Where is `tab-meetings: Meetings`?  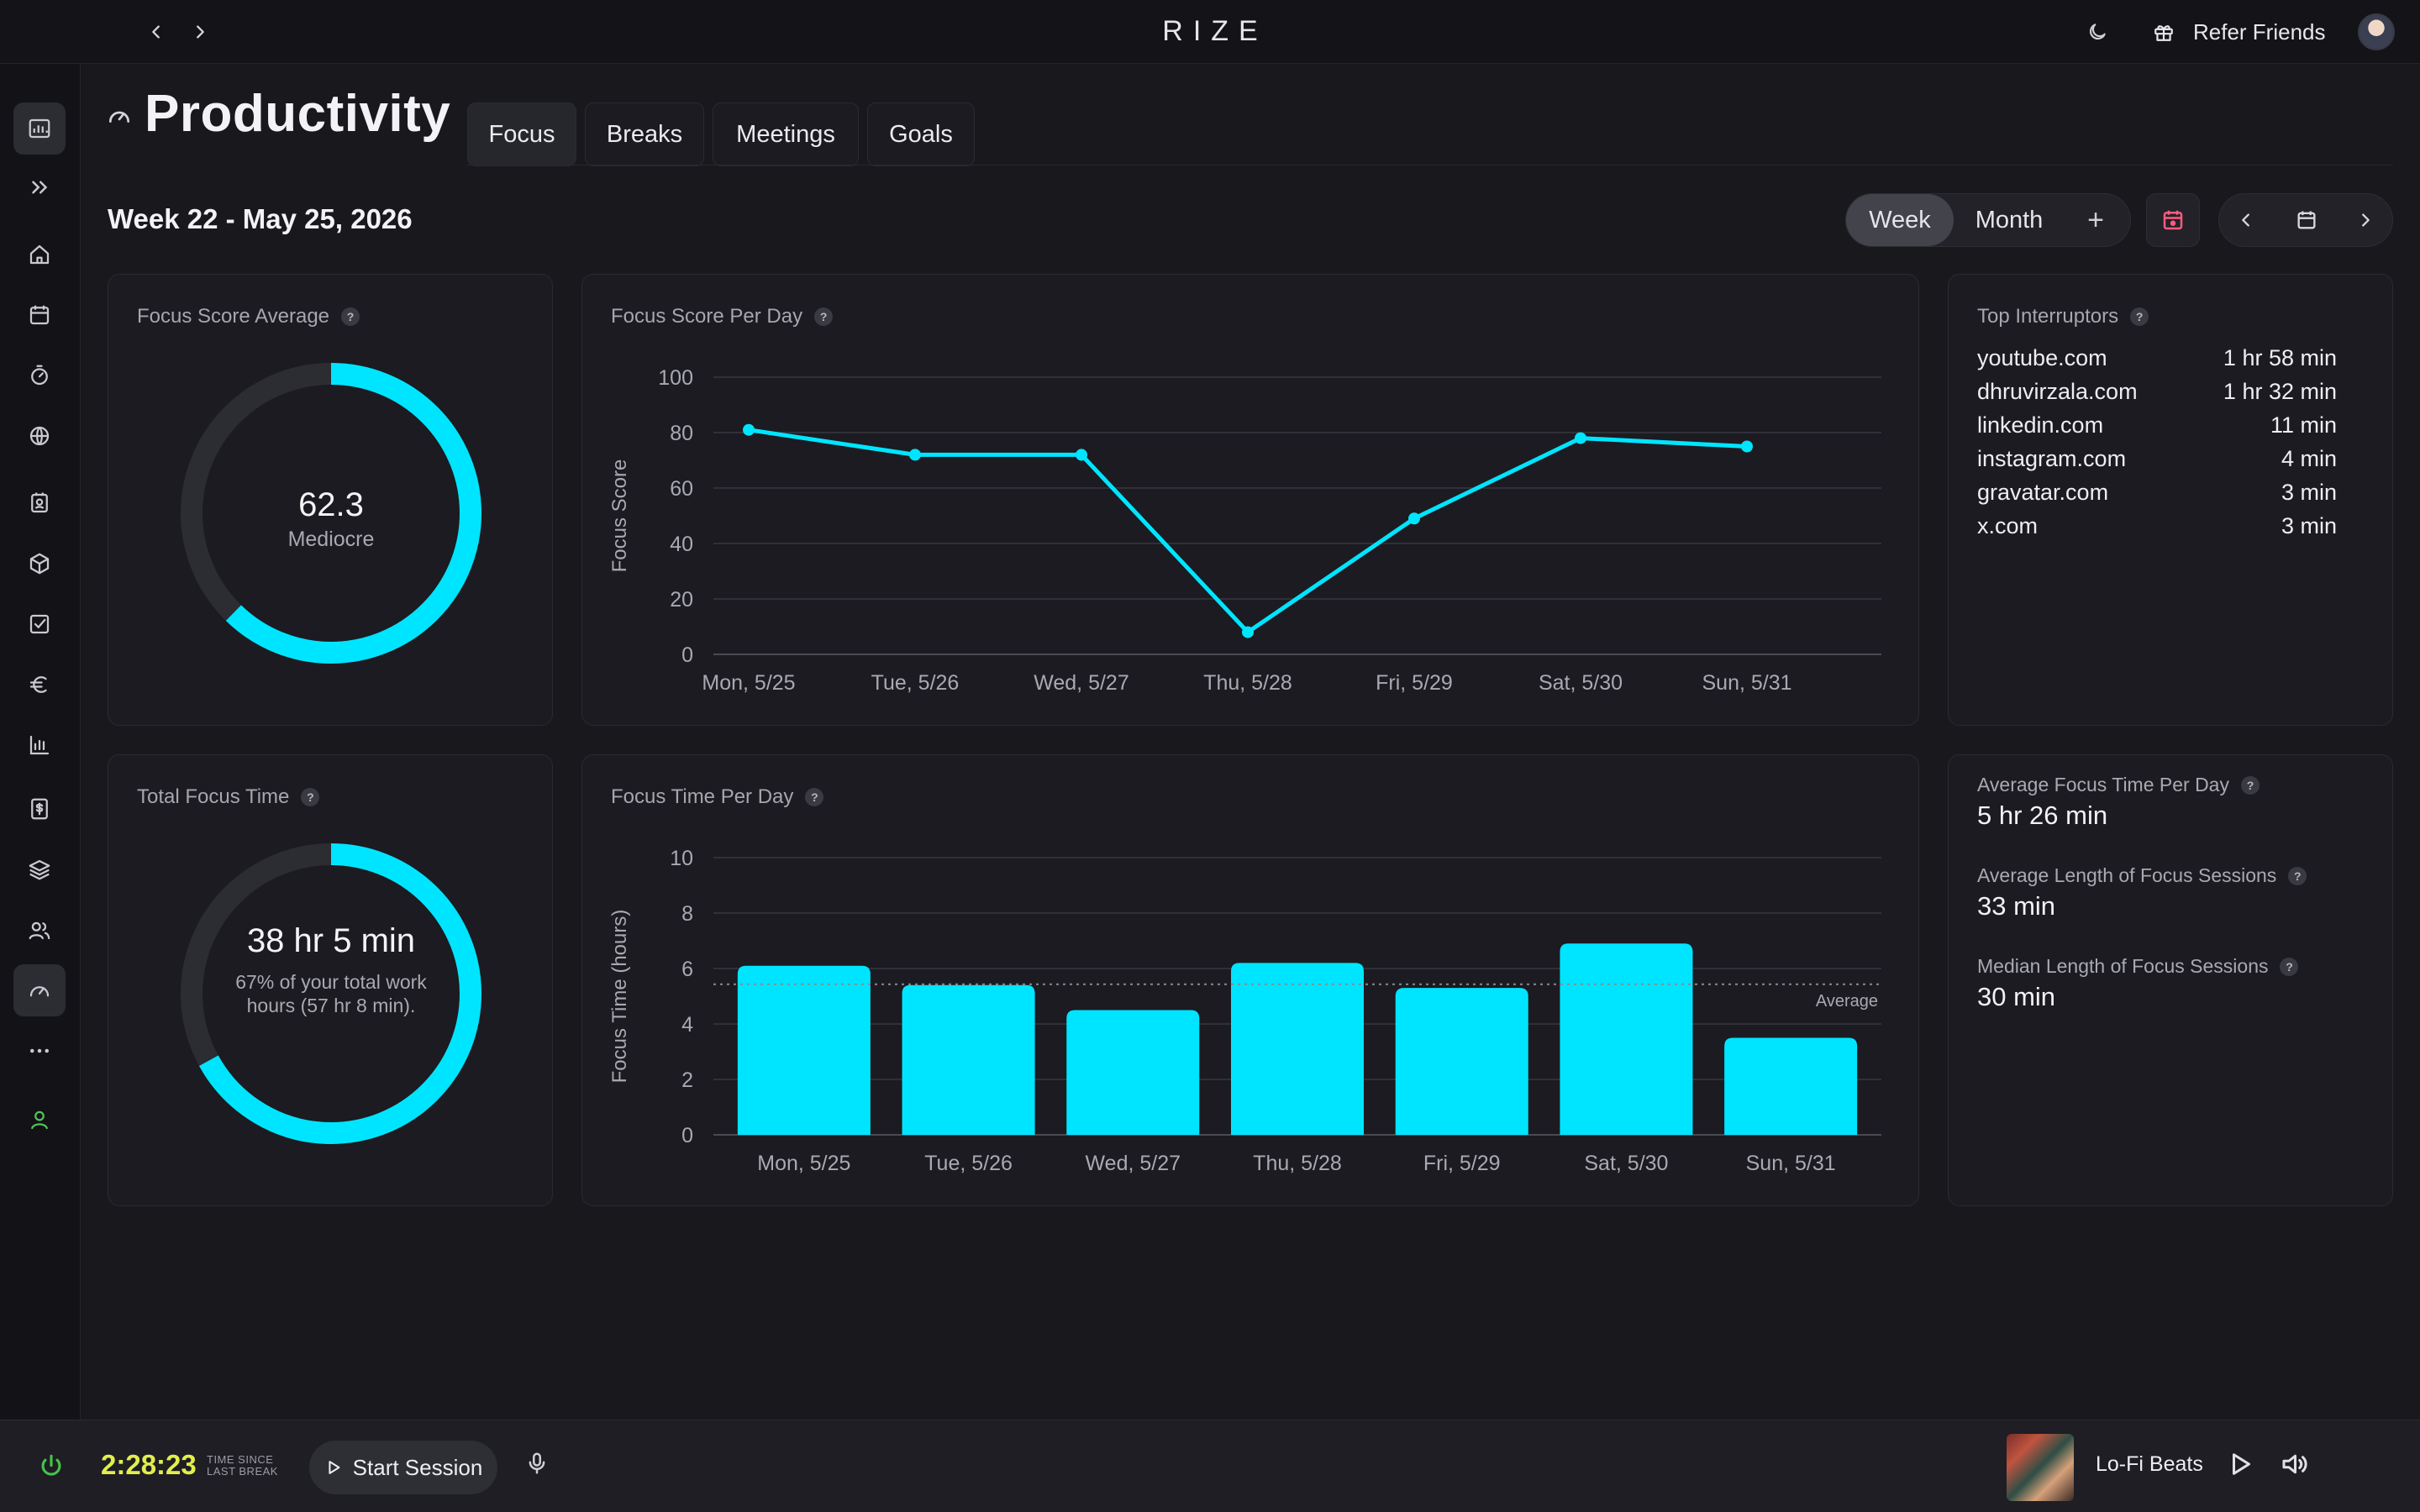 tab-meetings: Meetings is located at coordinates (786, 134).